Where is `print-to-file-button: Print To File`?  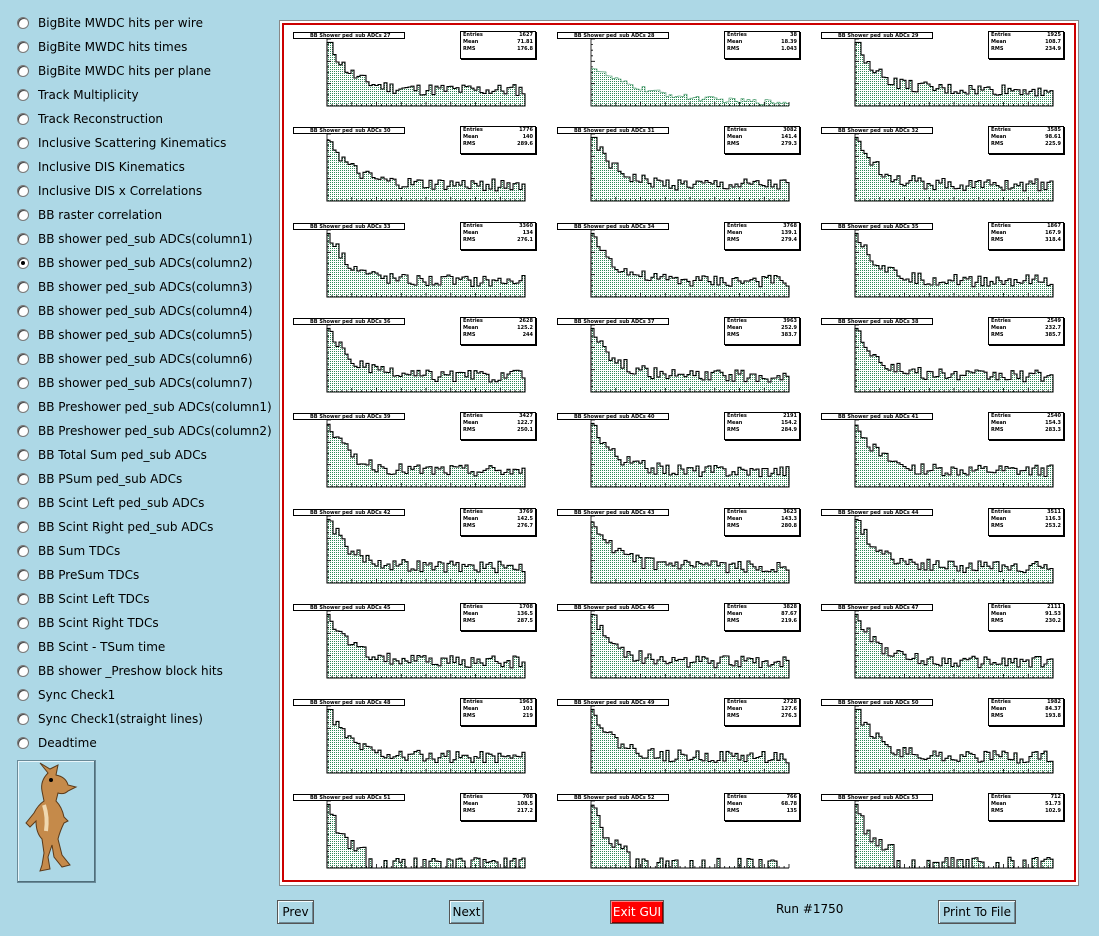 print-to-file-button: Print To File is located at coordinates (977, 912).